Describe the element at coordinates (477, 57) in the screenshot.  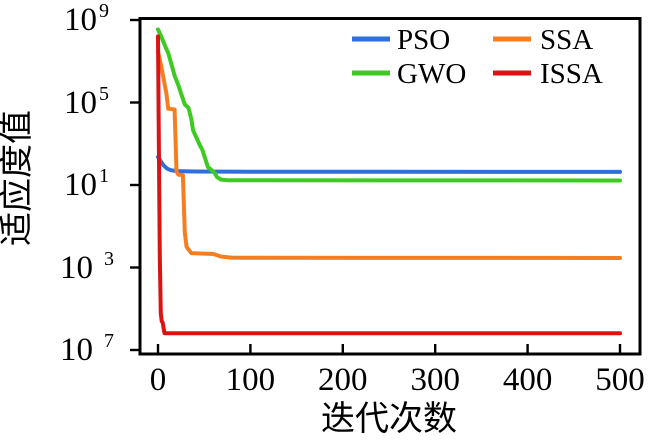
I see `legend: PSO GWO SSA ISSA` at that location.